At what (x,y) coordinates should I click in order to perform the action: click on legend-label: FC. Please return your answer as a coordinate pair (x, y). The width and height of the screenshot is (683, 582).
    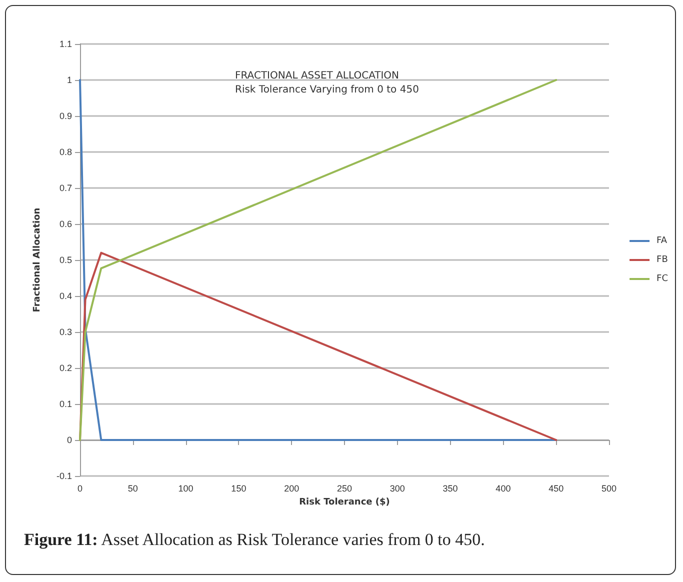
    Looking at the image, I should click on (662, 279).